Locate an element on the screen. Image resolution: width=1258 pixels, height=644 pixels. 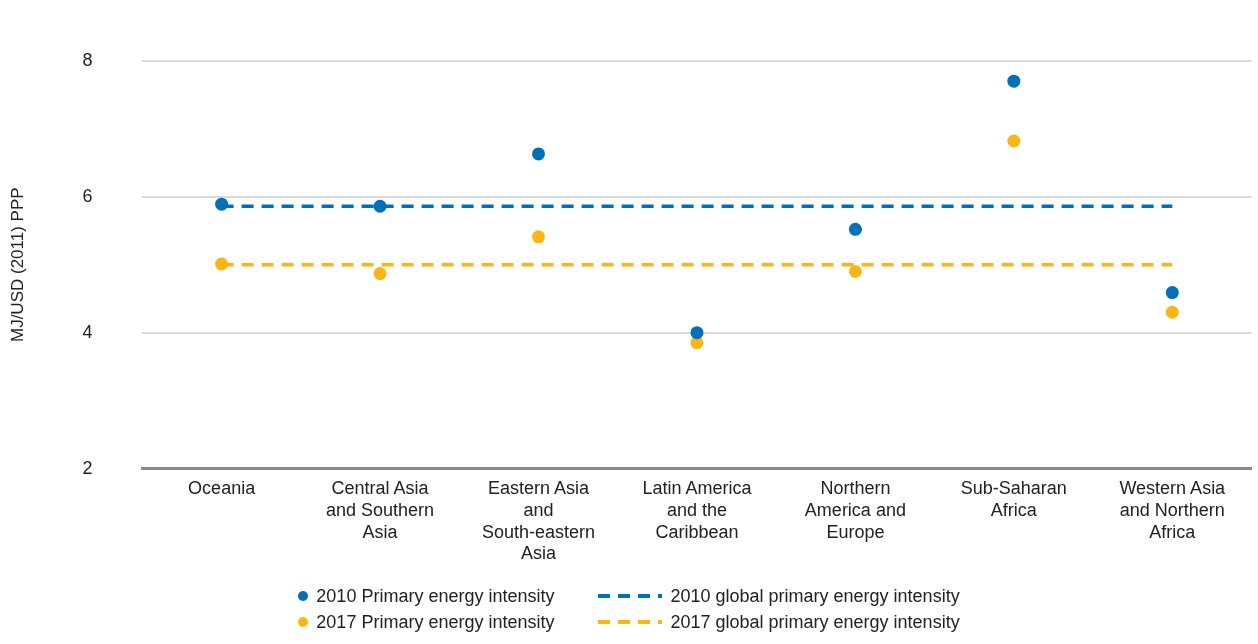
y-tick-label: 2 is located at coordinates (87, 467).